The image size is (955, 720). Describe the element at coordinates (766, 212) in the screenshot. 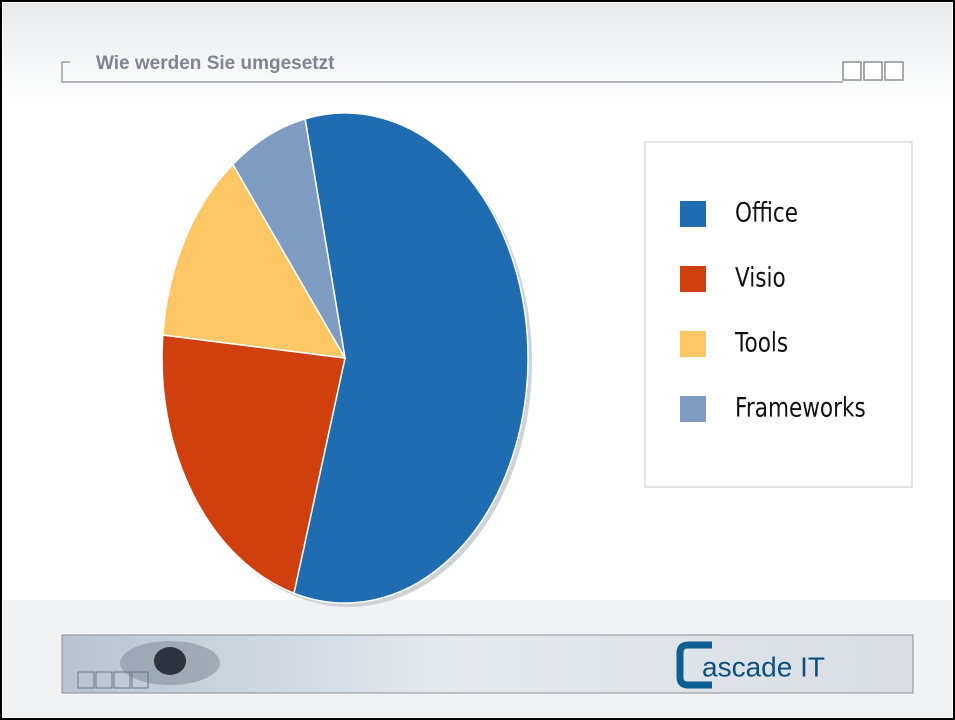

I see `legend-label: Office` at that location.